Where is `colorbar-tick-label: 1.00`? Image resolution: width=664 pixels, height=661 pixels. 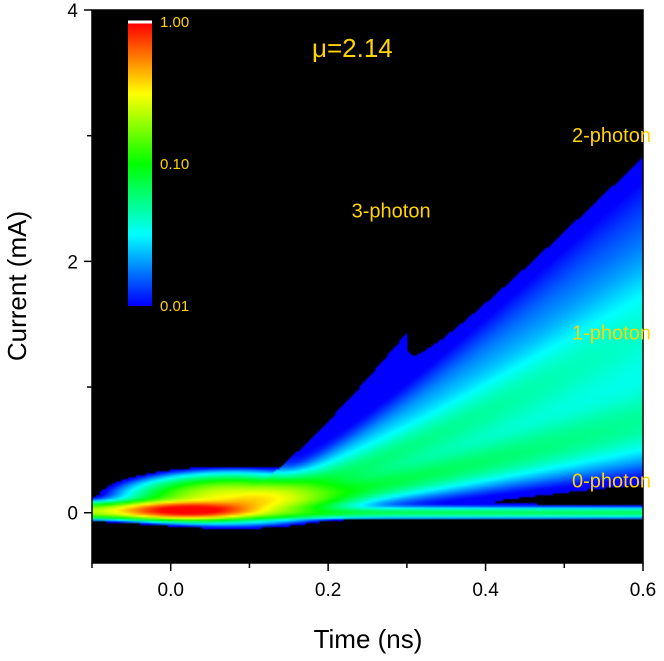 colorbar-tick-label: 1.00 is located at coordinates (174, 22).